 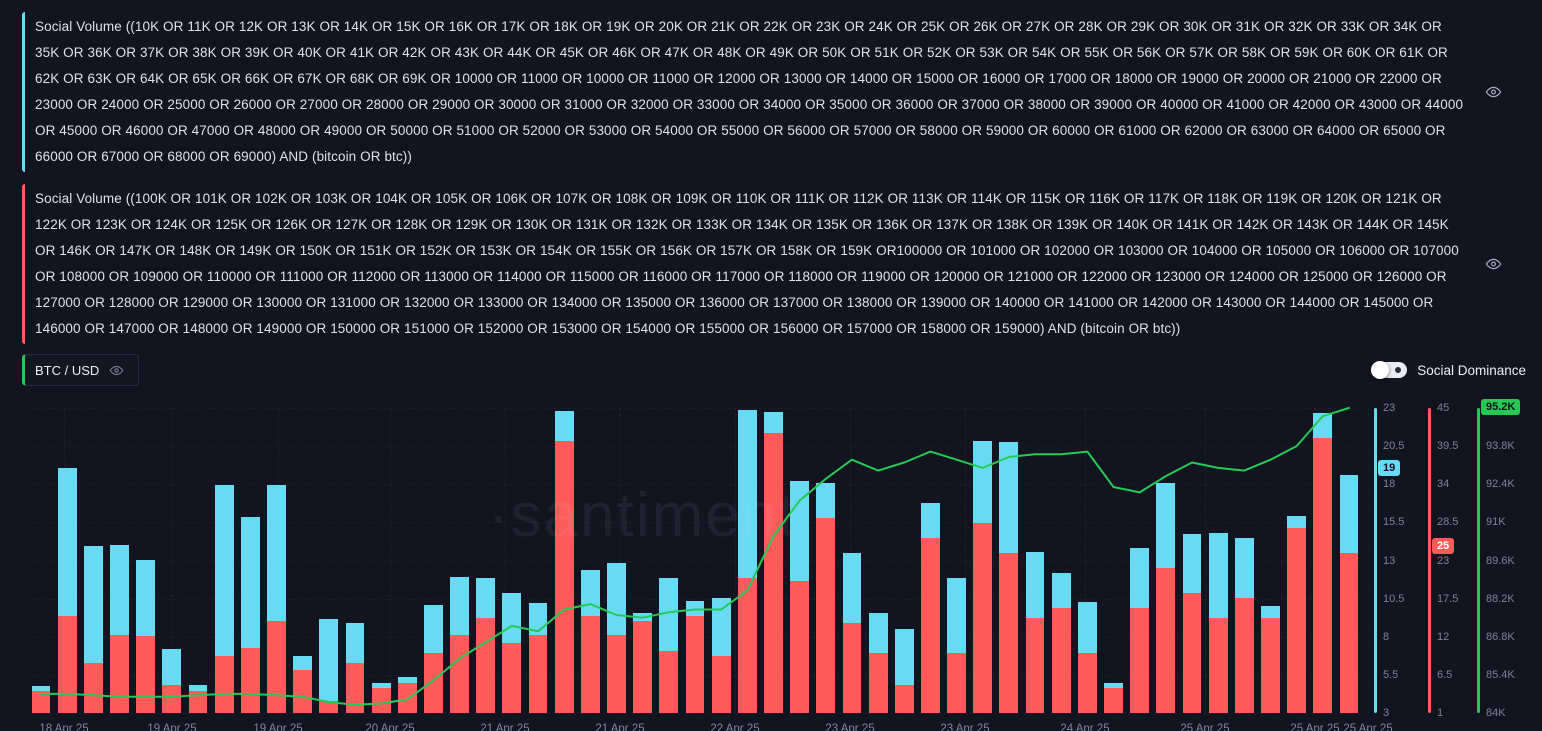 What do you see at coordinates (81, 370) in the screenshot?
I see `asset-btc-usd-chip: BTC / USD` at bounding box center [81, 370].